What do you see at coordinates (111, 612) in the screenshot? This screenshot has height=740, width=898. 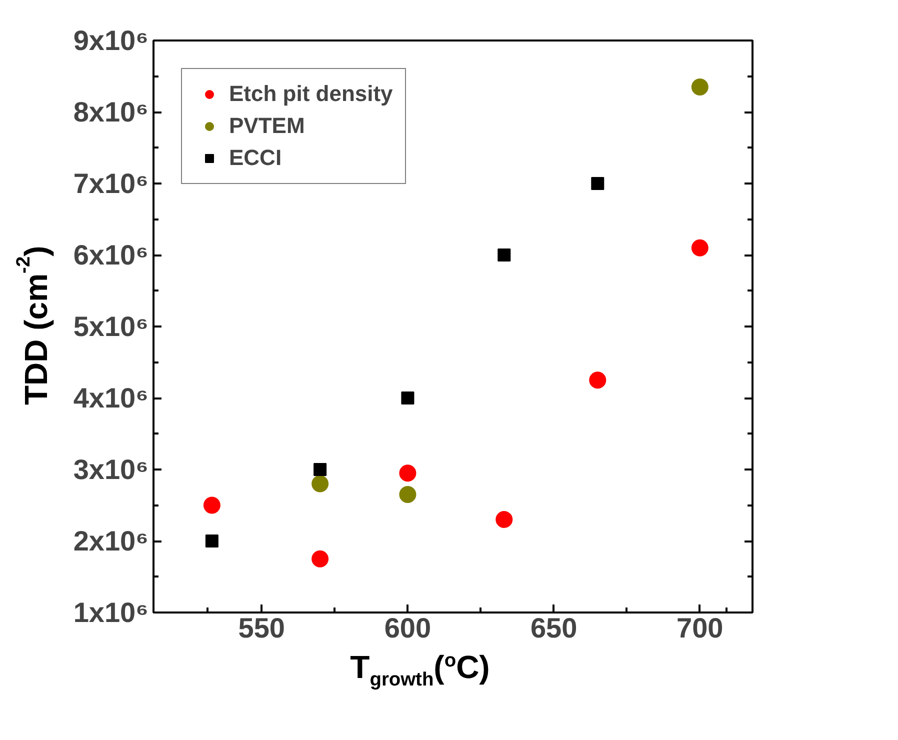 I see `y-tick-label: 1x10⁶` at bounding box center [111, 612].